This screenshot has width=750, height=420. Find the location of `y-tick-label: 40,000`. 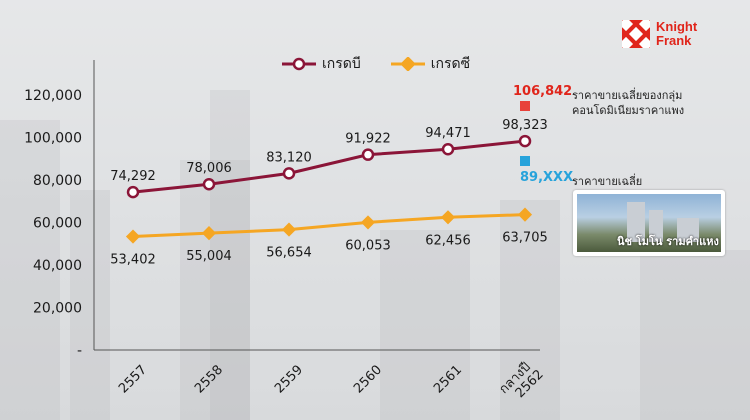

y-tick-label: 40,000 is located at coordinates (57, 266).